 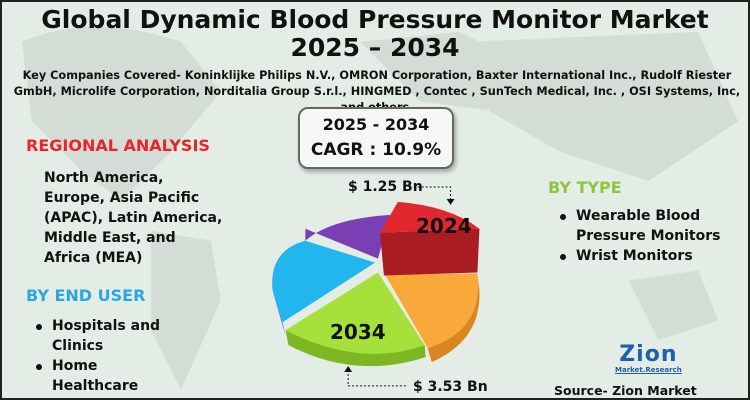 What do you see at coordinates (104, 376) in the screenshot?
I see `end-user-item: Home Healthcare` at bounding box center [104, 376].